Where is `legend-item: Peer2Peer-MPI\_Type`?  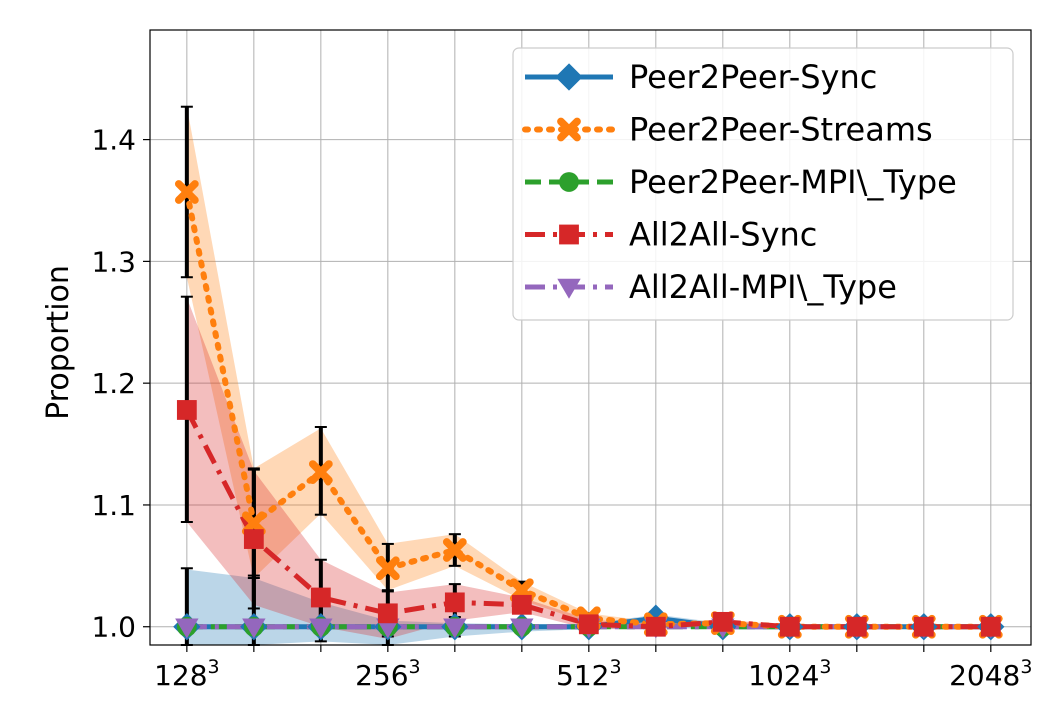 legend-item: Peer2Peer-MPI\_Type is located at coordinates (741, 182).